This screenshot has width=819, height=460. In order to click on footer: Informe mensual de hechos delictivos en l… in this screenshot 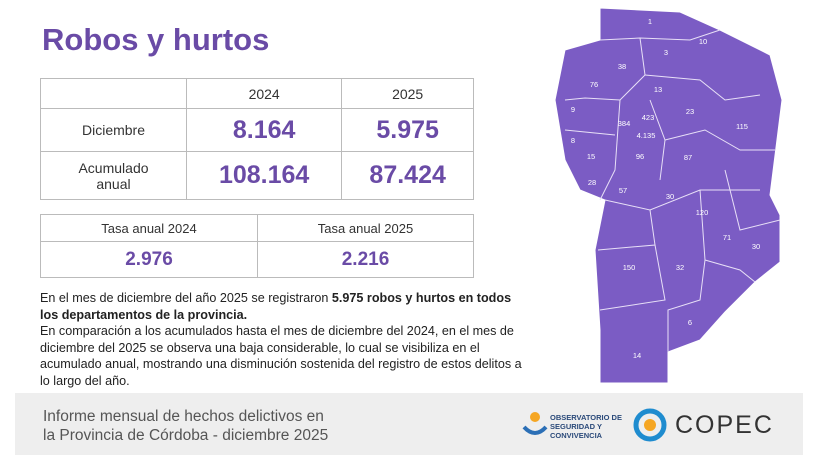, I will do `click(409, 424)`.